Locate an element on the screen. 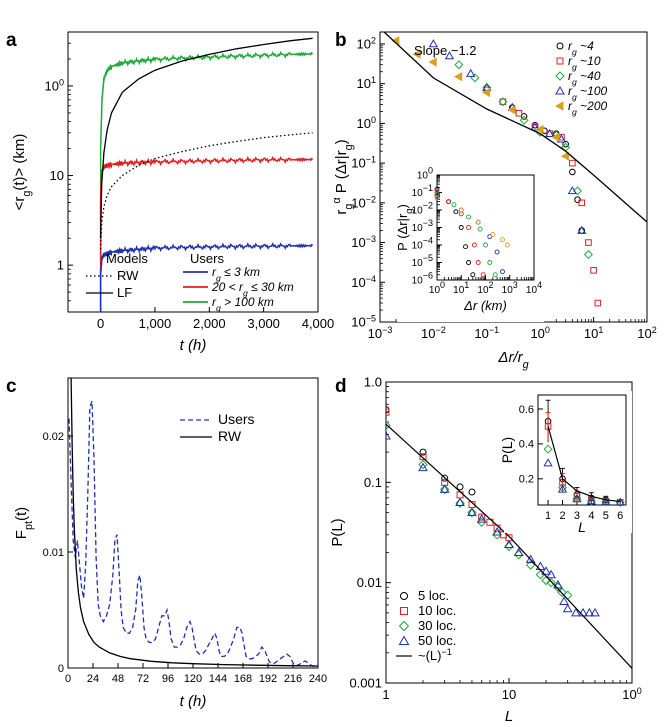 The height and width of the screenshot is (727, 665). x-tick-label: 48 is located at coordinates (118, 679).